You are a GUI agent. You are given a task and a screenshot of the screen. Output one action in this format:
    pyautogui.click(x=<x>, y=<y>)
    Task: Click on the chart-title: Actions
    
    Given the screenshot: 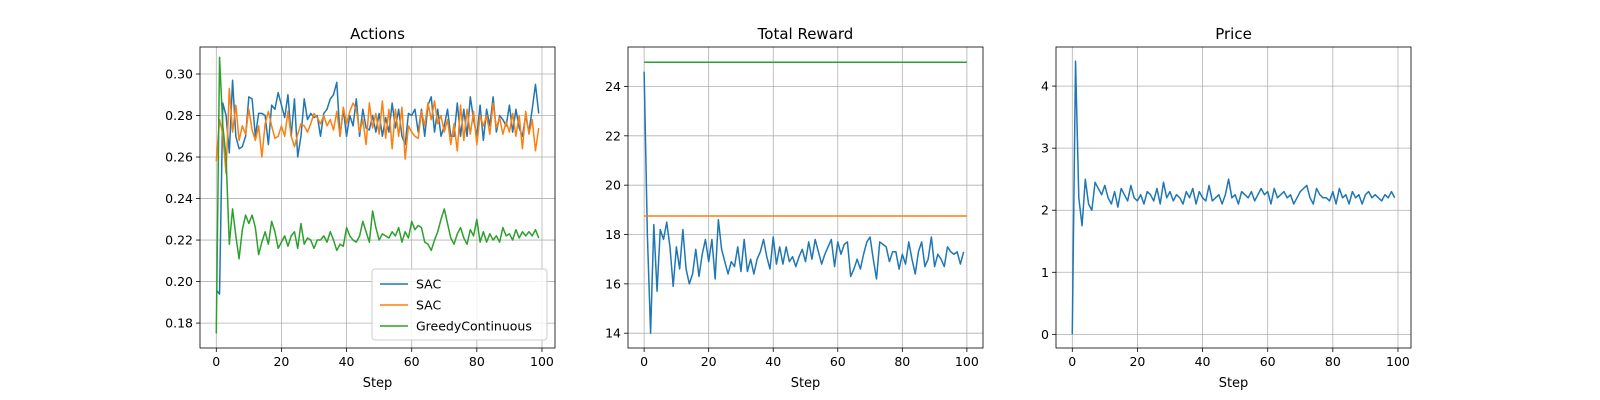 What is the action you would take?
    pyautogui.click(x=377, y=34)
    